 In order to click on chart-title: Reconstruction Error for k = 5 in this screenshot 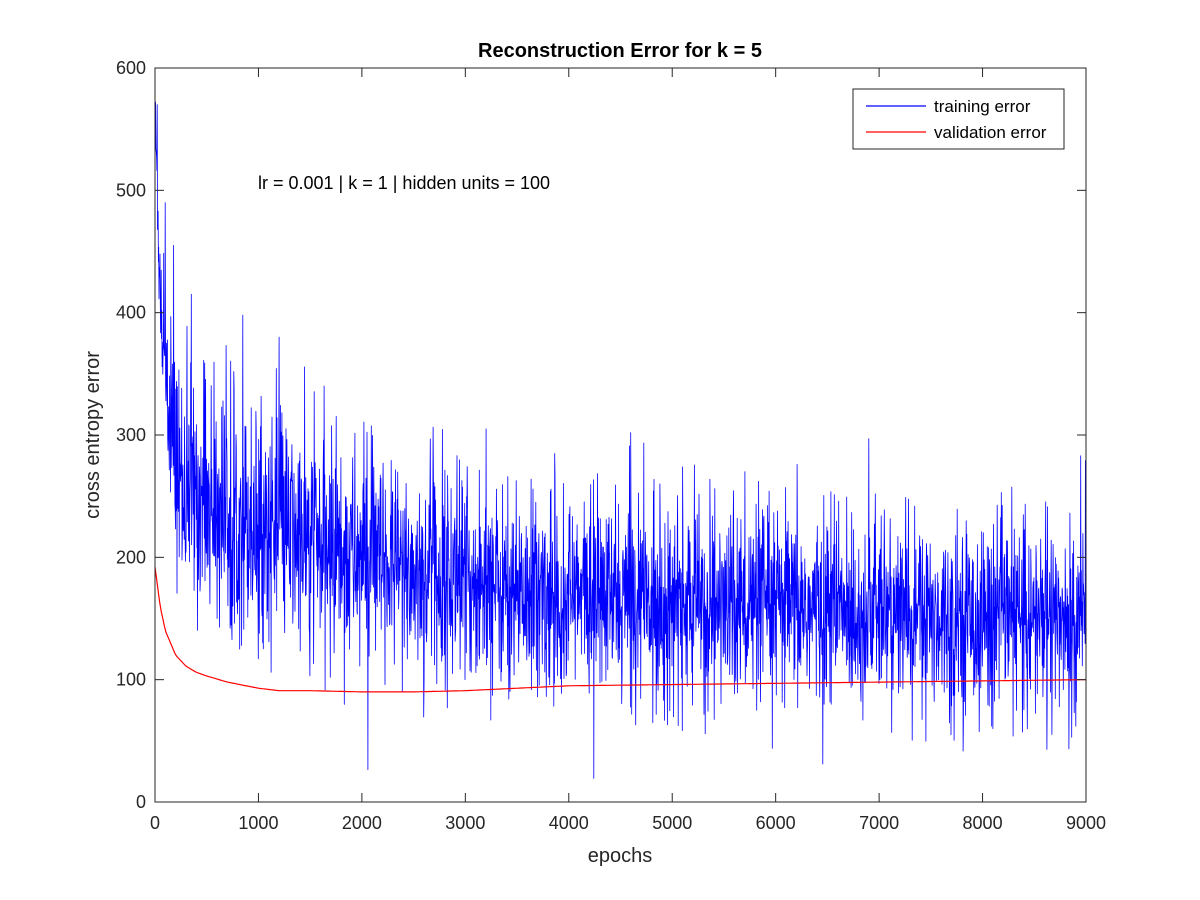, I will do `click(620, 51)`.